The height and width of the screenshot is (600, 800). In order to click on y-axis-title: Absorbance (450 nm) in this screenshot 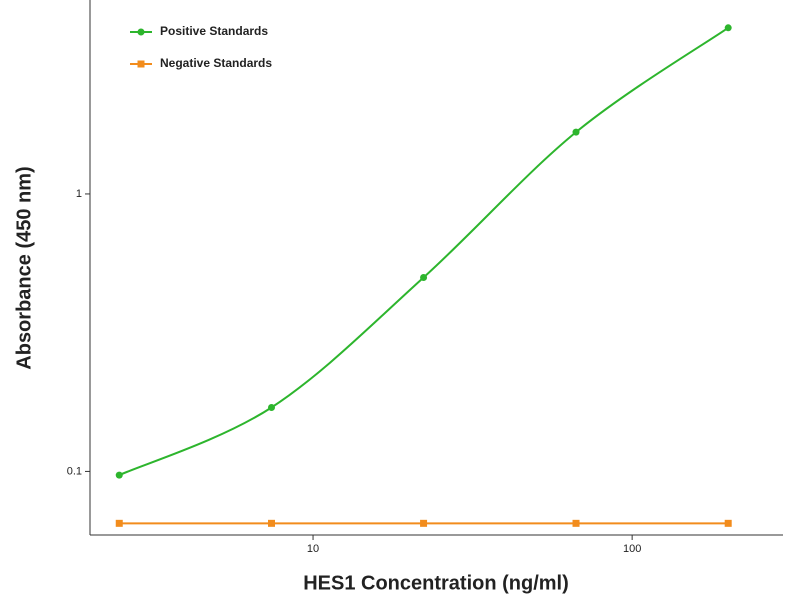, I will do `click(24, 267)`.